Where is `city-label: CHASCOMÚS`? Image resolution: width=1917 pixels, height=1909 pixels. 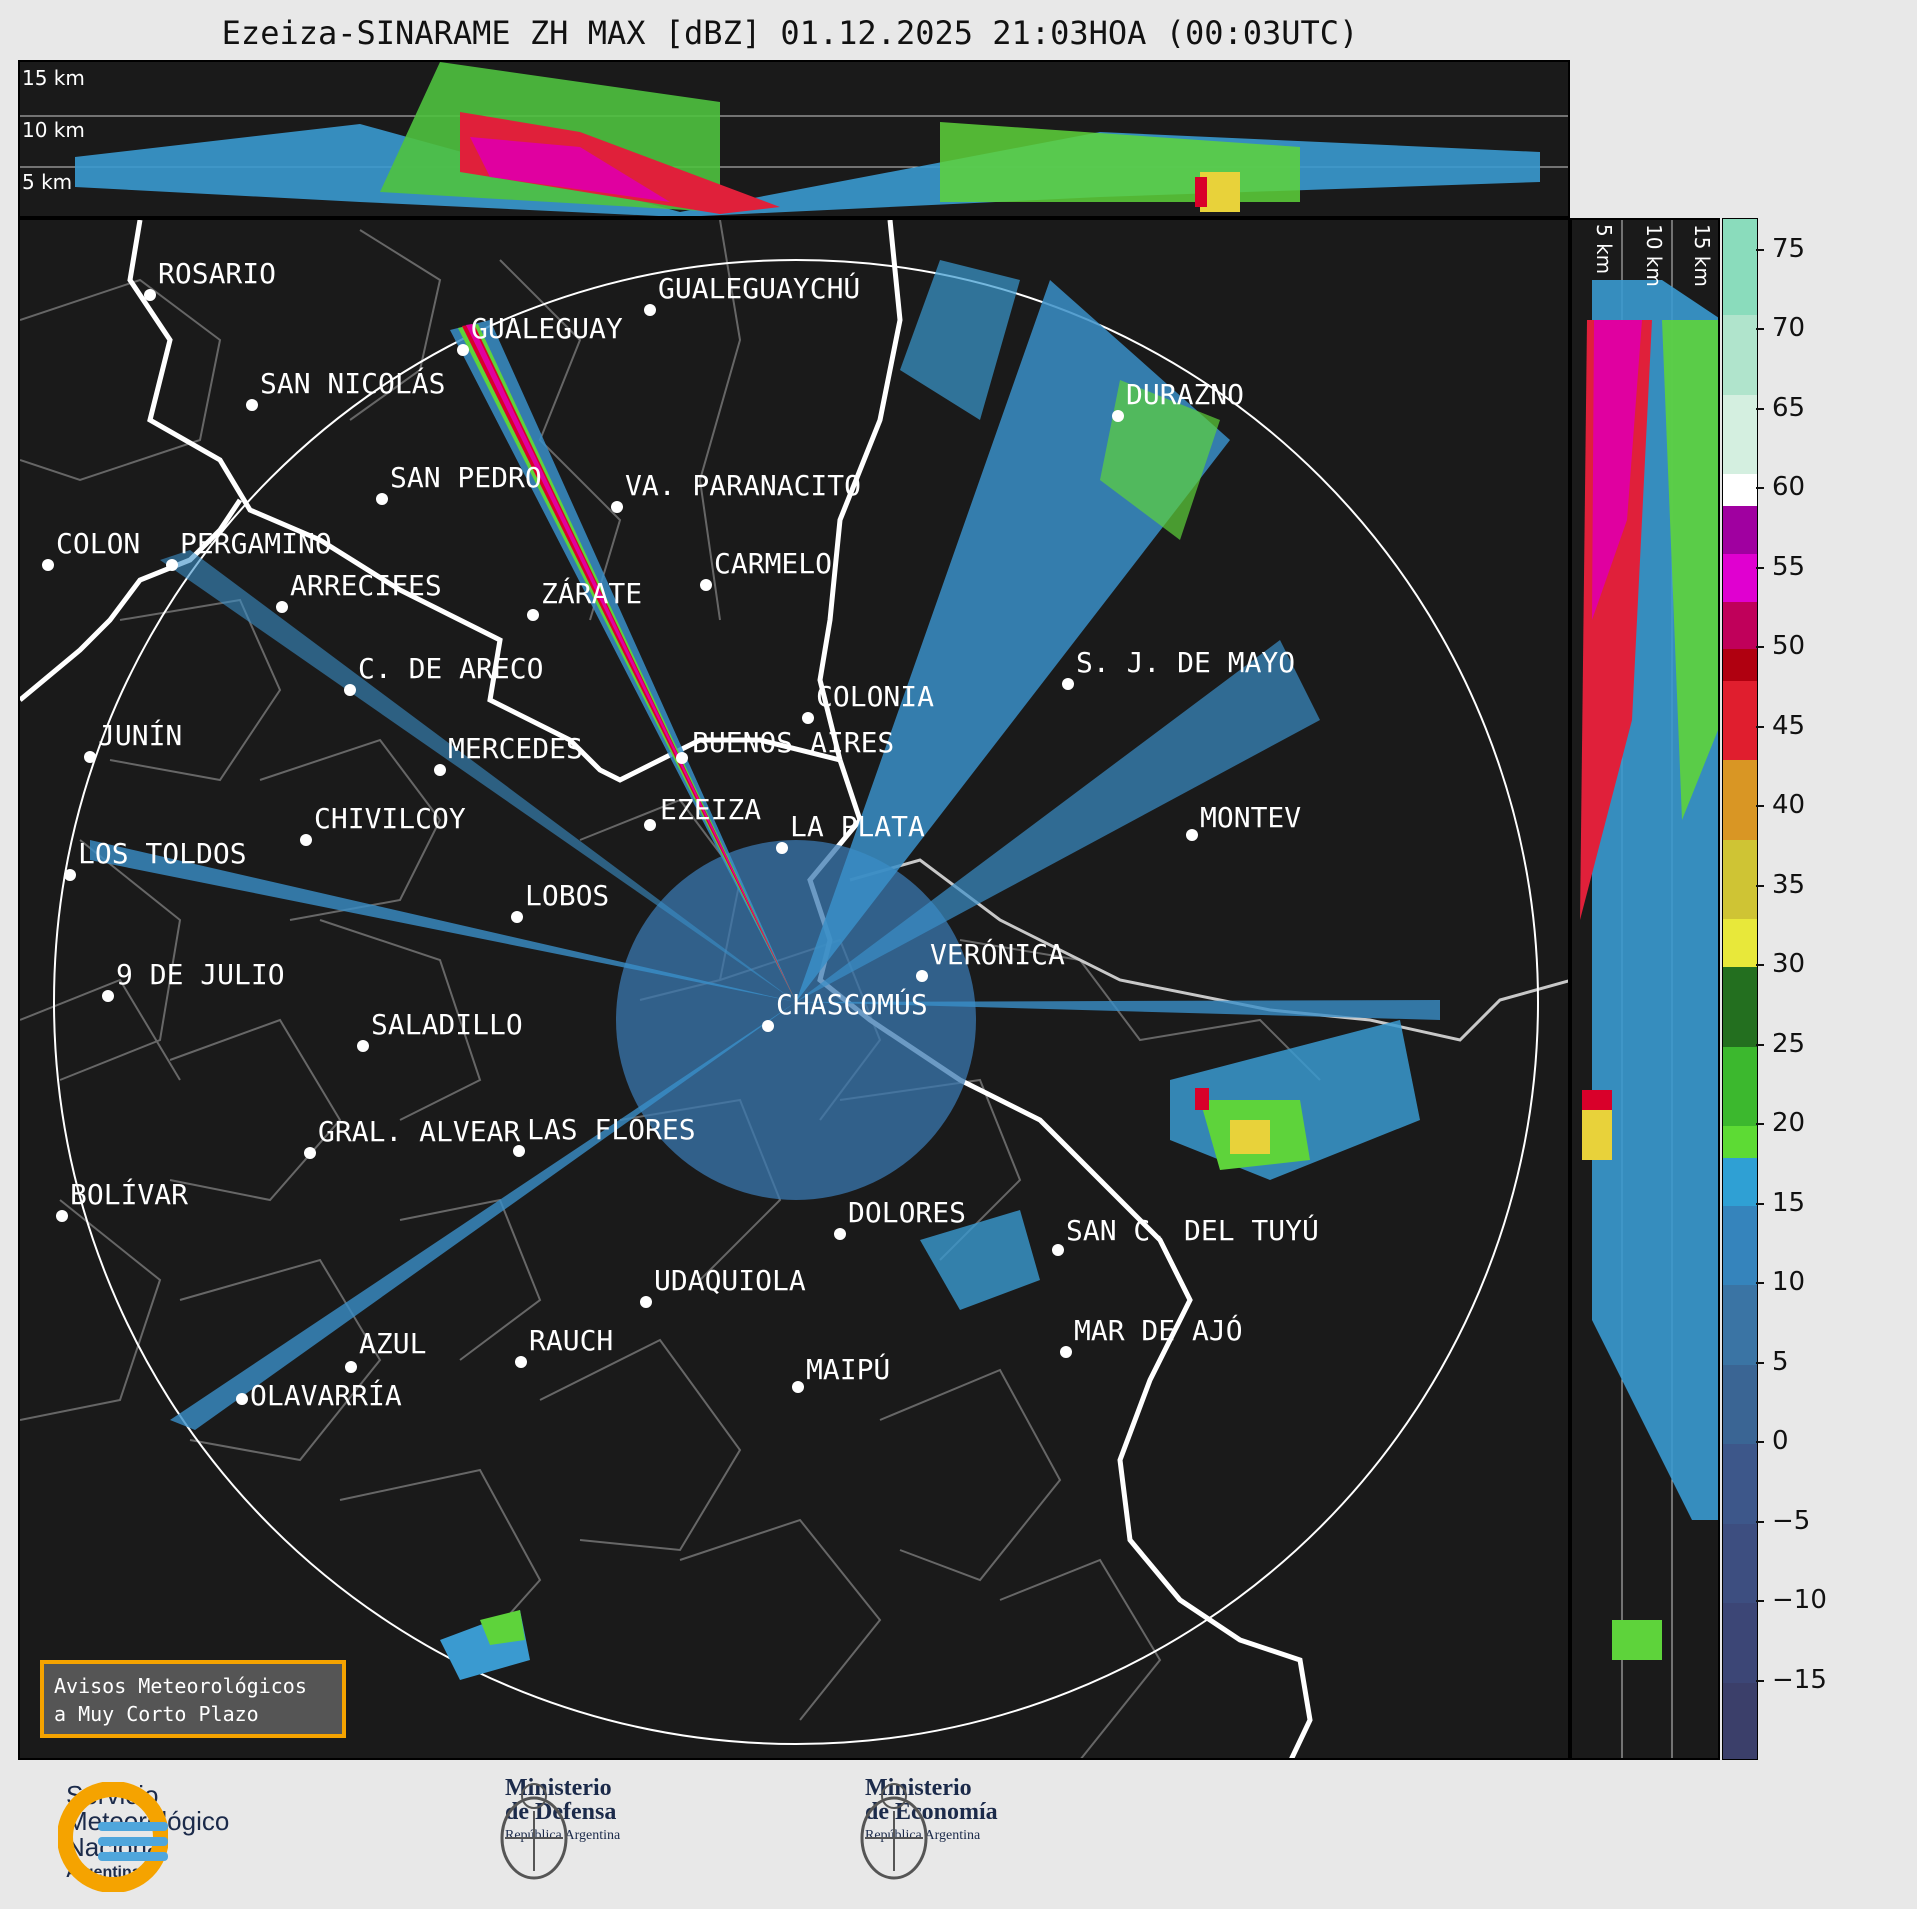 city-label: CHASCOMÚS is located at coordinates (852, 1004).